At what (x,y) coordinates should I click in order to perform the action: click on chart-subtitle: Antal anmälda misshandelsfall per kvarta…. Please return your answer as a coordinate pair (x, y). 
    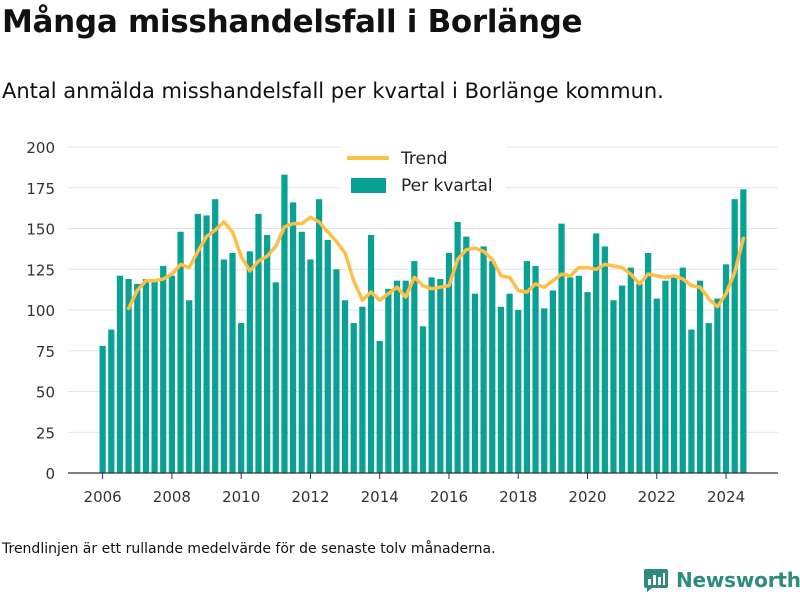
    Looking at the image, I should click on (333, 91).